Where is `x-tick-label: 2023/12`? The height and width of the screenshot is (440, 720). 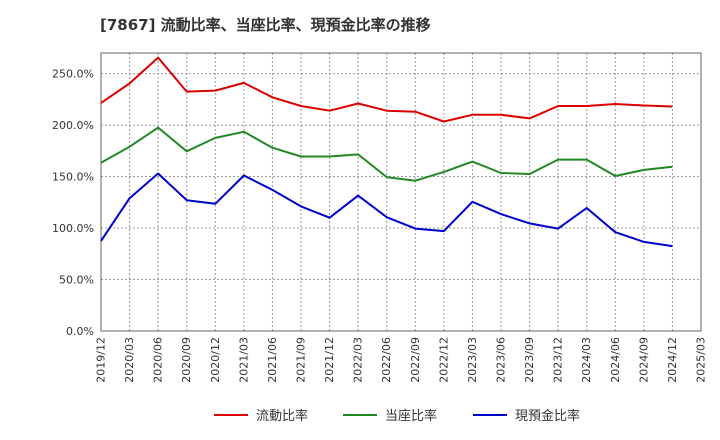 x-tick-label: 2023/12 is located at coordinates (558, 360).